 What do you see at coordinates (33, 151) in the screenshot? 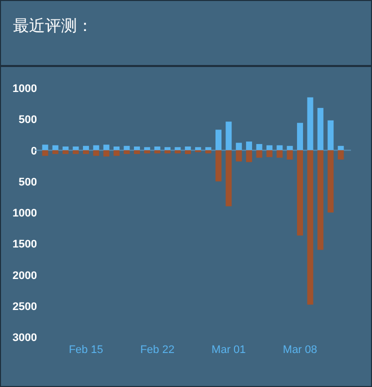
I see `y-tick-label: 0` at bounding box center [33, 151].